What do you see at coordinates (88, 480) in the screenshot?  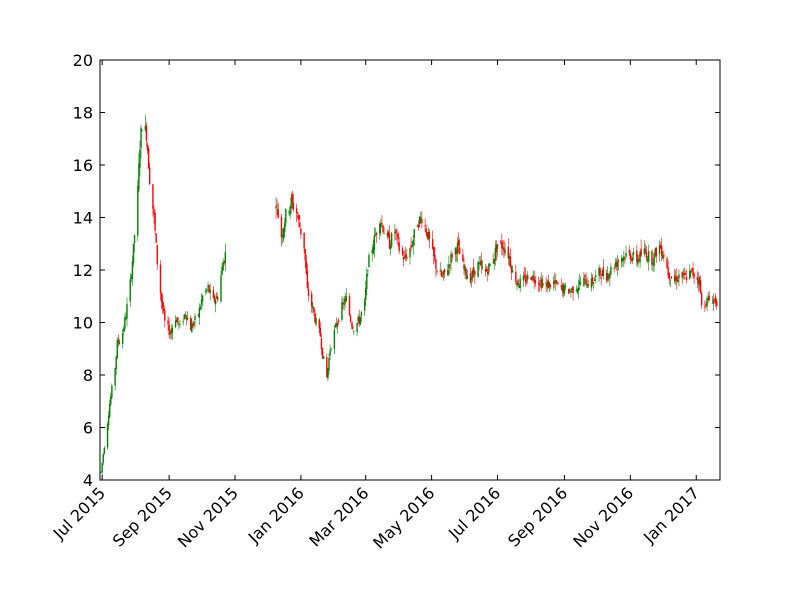 I see `y-tick-label: 4` at bounding box center [88, 480].